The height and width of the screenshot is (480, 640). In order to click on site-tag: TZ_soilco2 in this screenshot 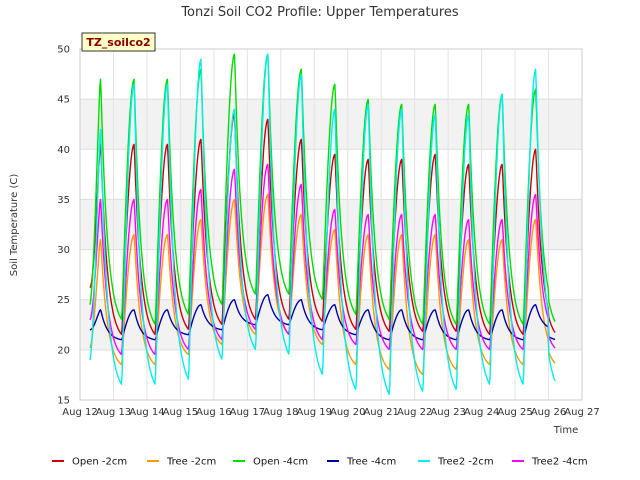, I will do `click(118, 42)`.